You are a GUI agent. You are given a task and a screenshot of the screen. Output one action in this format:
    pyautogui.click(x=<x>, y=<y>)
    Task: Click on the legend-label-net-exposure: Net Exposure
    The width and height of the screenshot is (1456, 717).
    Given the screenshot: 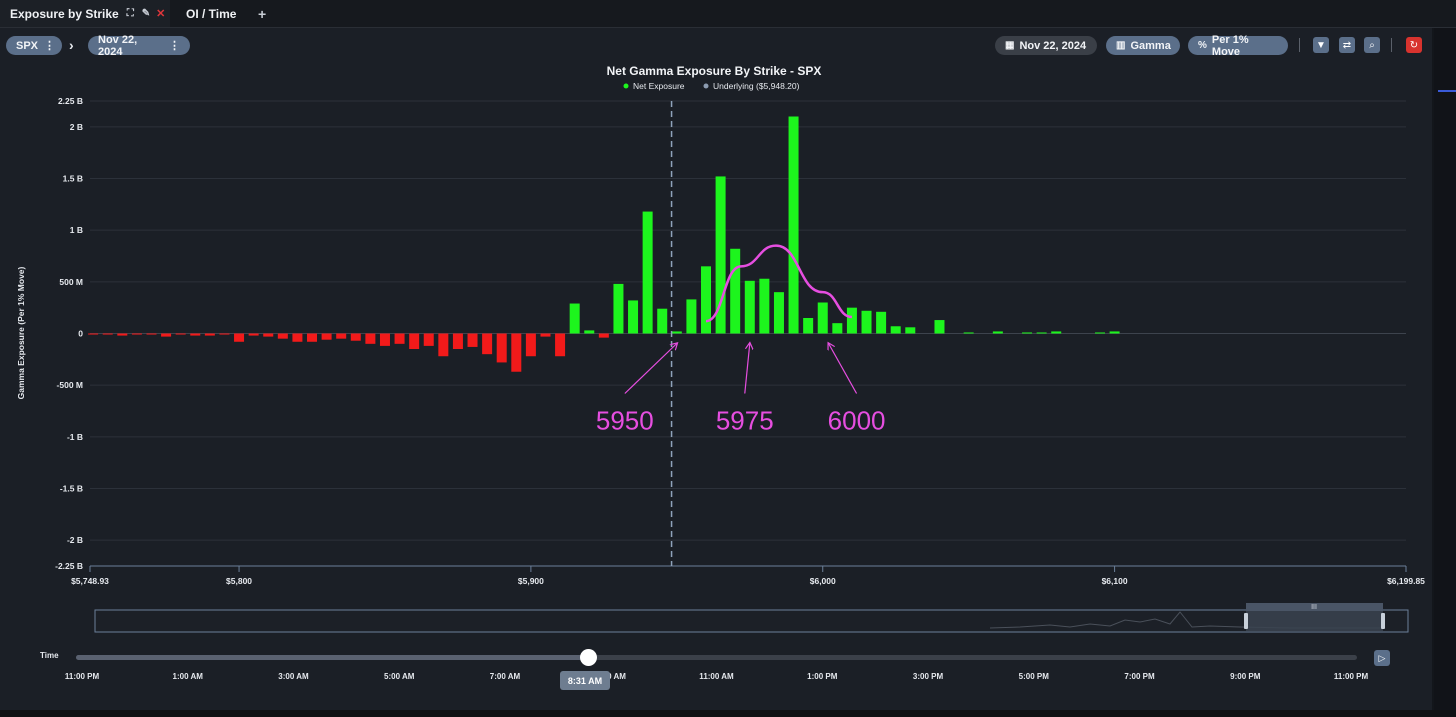 What is the action you would take?
    pyautogui.click(x=659, y=86)
    